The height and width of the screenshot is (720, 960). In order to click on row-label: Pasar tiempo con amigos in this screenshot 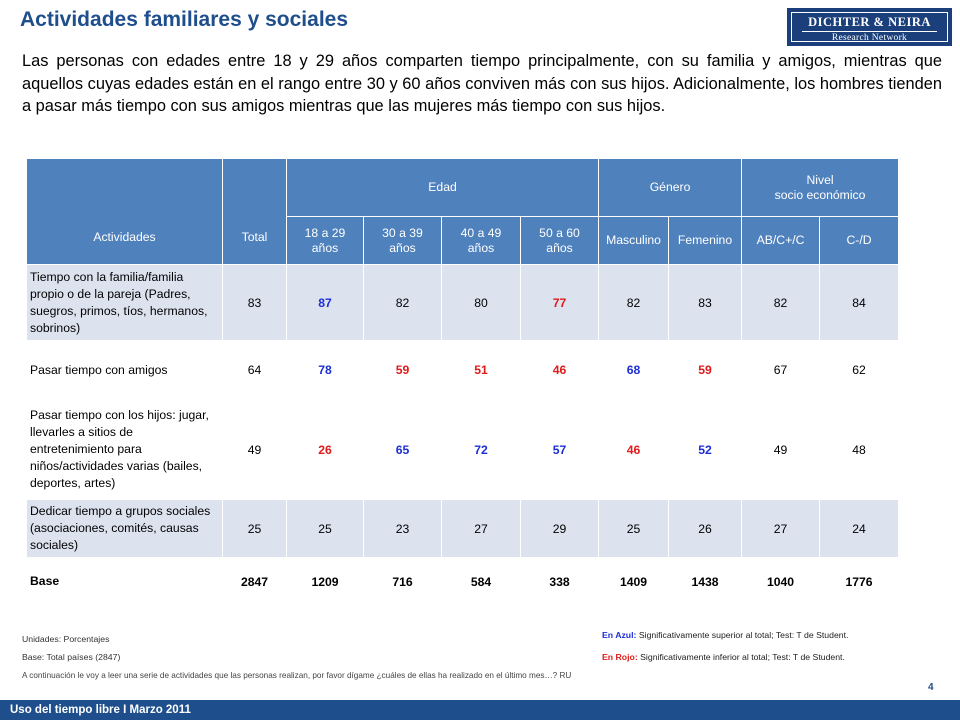, I will do `click(124, 370)`.